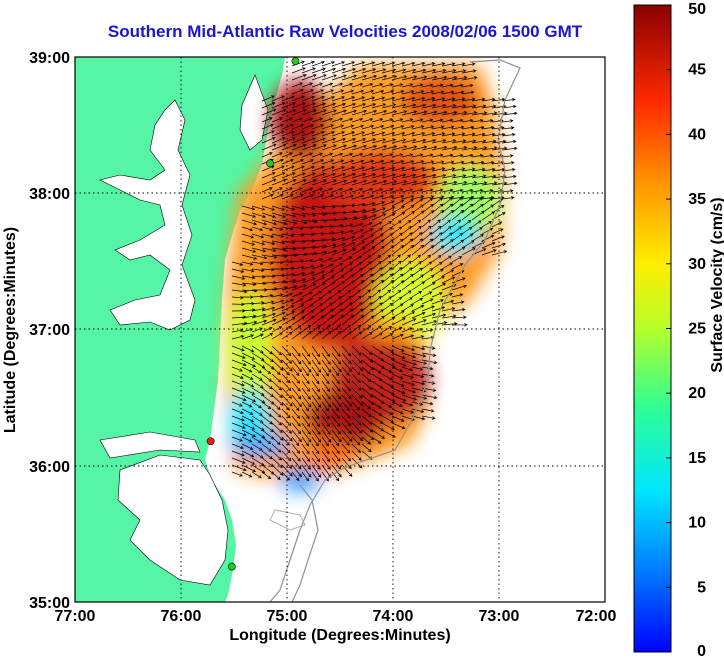 Image resolution: width=724 pixels, height=659 pixels. What do you see at coordinates (701, 587) in the screenshot?
I see `colorbar-tick-label: 5` at bounding box center [701, 587].